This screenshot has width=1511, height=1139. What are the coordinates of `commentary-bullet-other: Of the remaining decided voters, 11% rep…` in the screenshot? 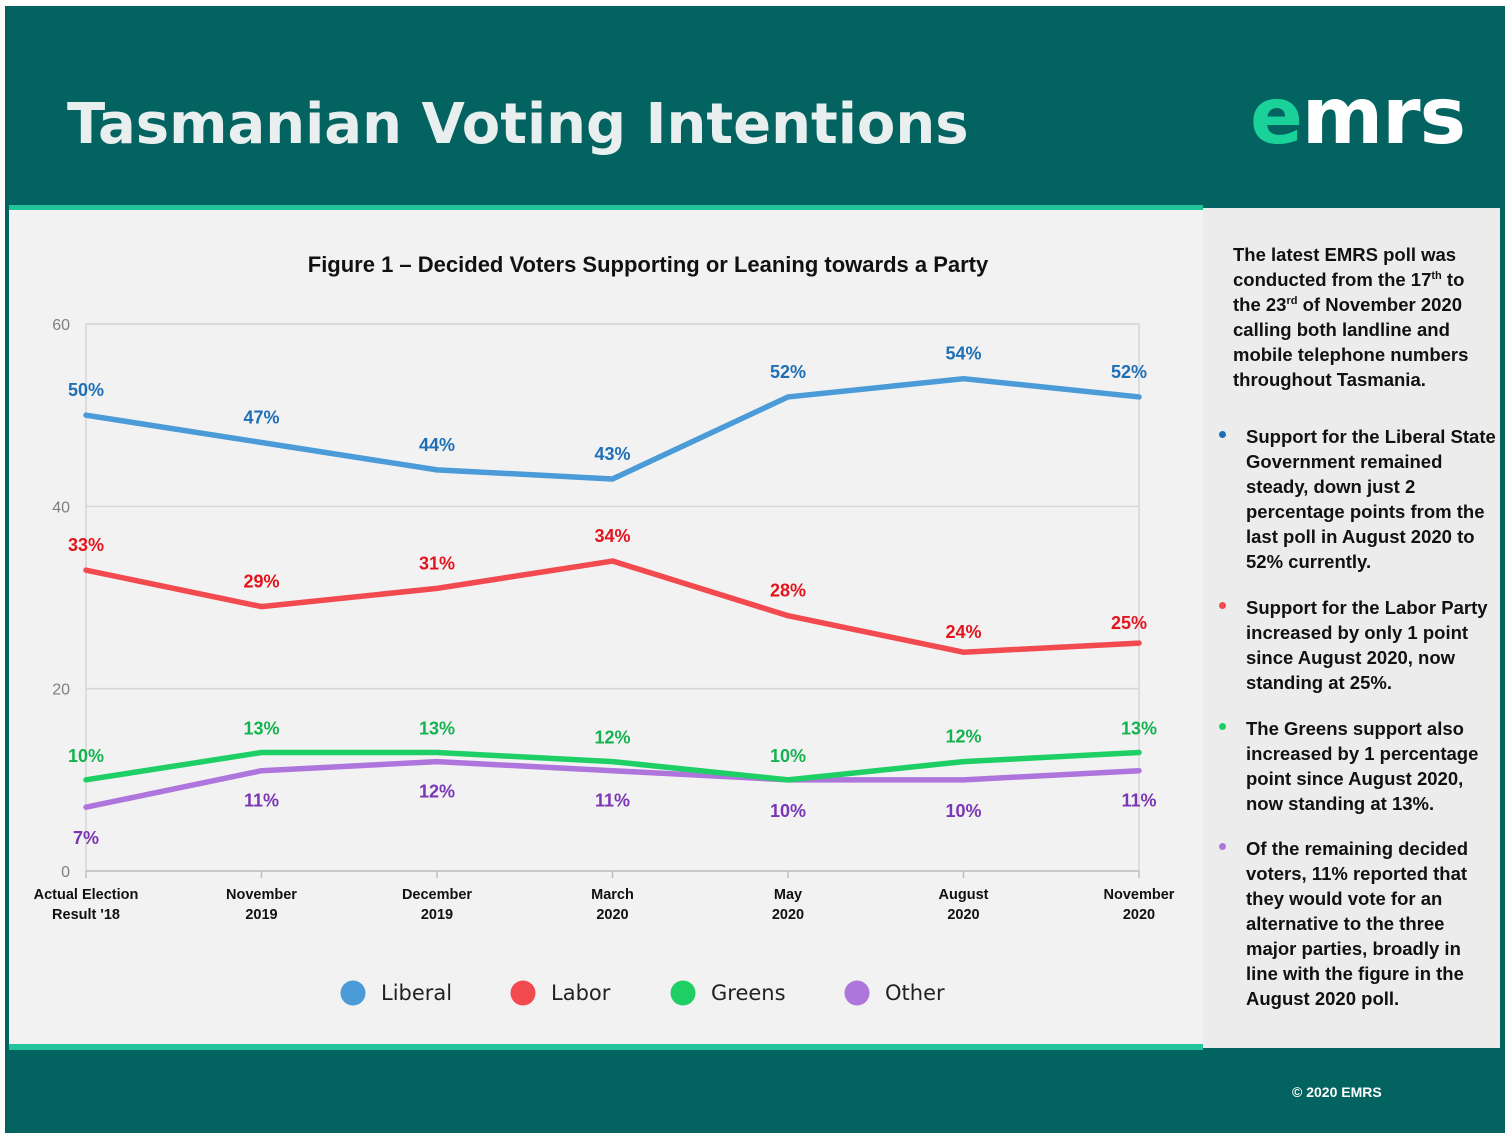 It's located at (1357, 923).